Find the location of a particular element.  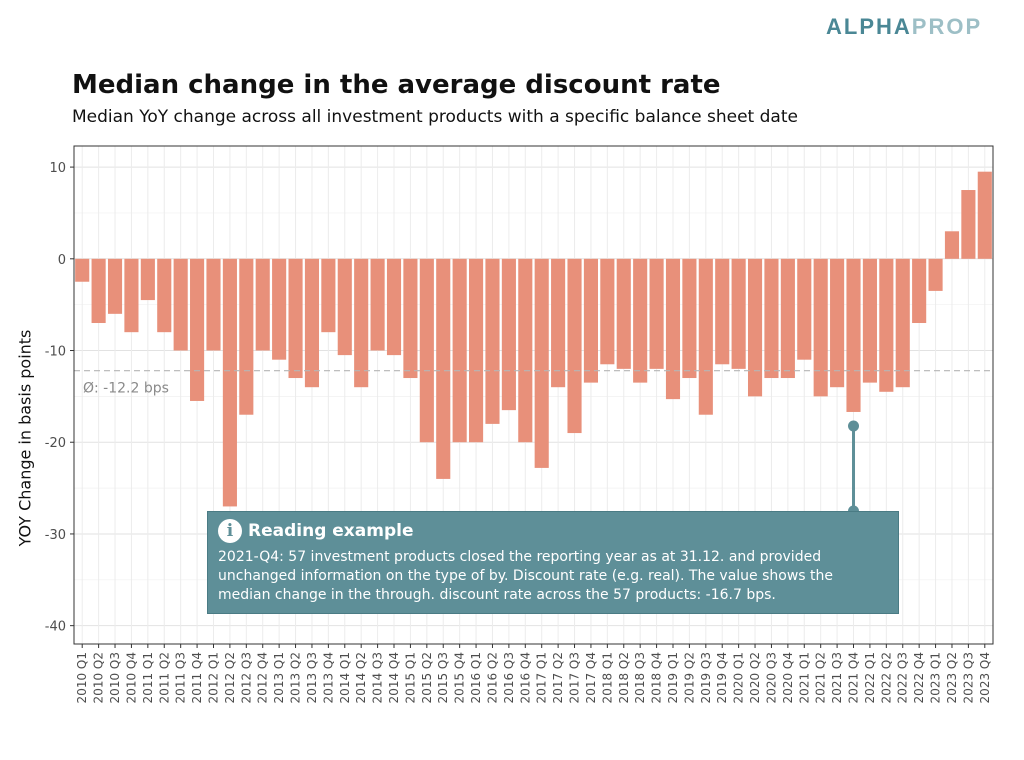

x-tick-label: 2021 Q3 is located at coordinates (837, 677).